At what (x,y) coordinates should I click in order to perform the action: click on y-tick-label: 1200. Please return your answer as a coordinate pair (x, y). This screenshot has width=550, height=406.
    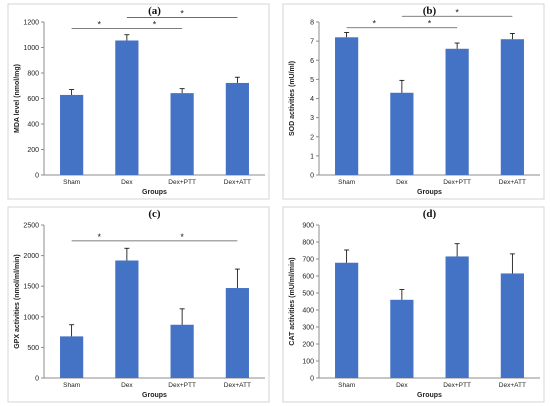
    Looking at the image, I should click on (31, 23).